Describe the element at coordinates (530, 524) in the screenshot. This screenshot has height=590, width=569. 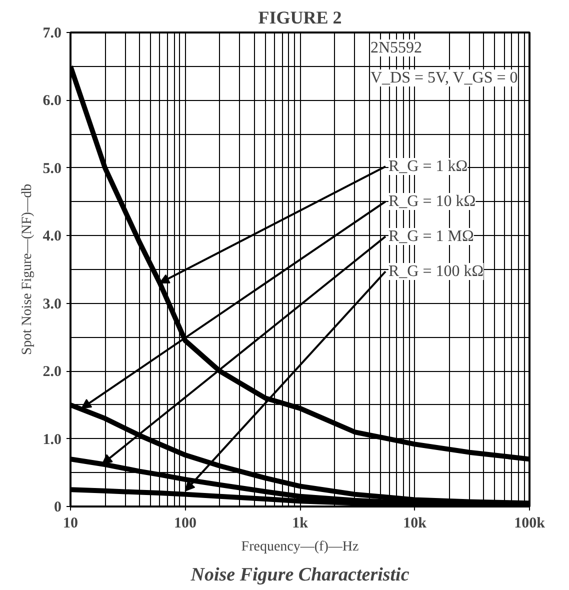
I see `x-tick-label: 100k` at that location.